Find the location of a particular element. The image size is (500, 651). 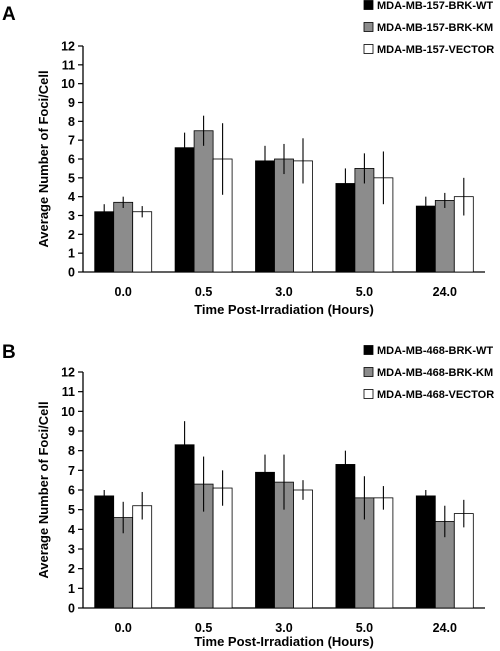

panel-letter: B is located at coordinates (9, 352).